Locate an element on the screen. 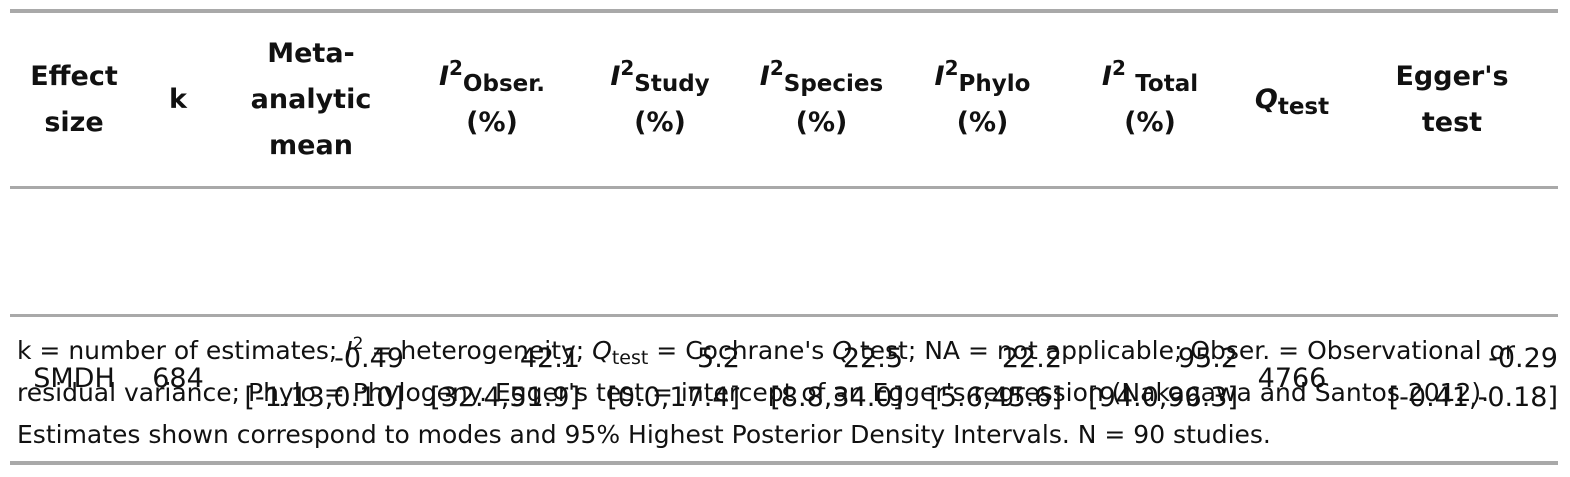  cell-i2-phylo: 22.2 [5.6,45.6] is located at coordinates (982, 378).